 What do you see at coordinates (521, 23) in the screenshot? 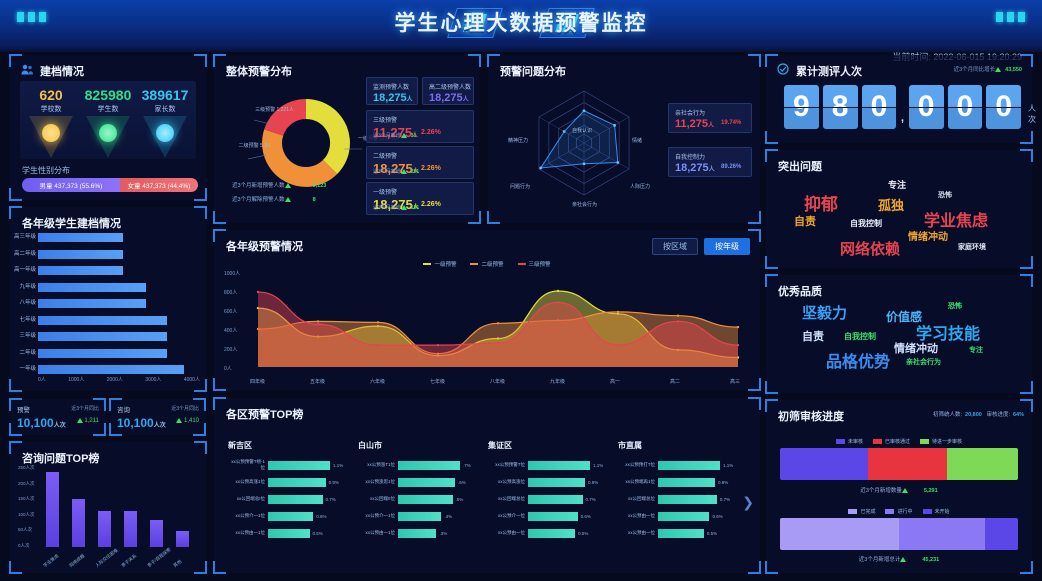
I see `page-title: 学生心理大数据预警监控` at bounding box center [521, 23].